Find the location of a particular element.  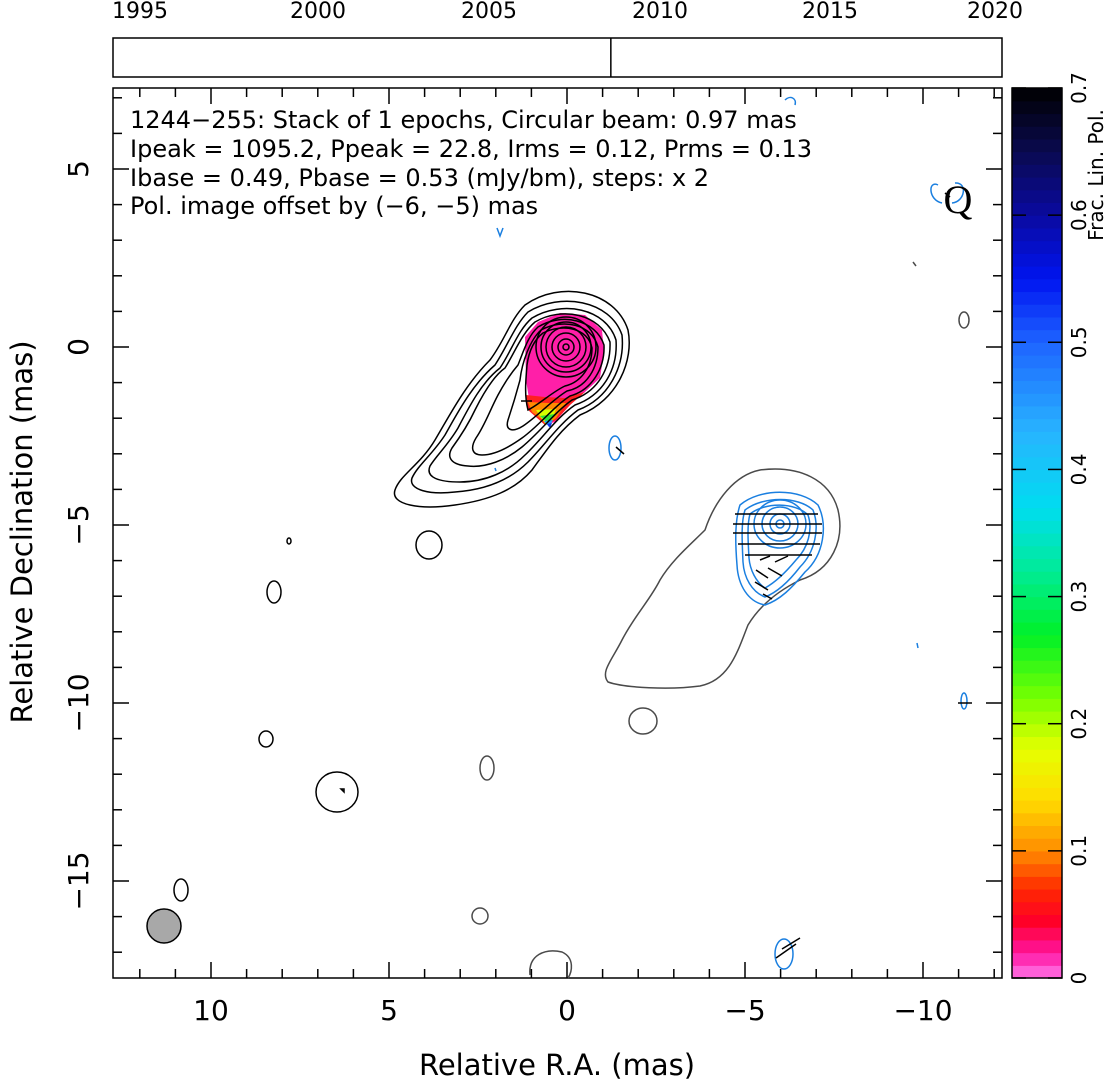

colorbar-tick-label: 0.5 is located at coordinates (1079, 342).